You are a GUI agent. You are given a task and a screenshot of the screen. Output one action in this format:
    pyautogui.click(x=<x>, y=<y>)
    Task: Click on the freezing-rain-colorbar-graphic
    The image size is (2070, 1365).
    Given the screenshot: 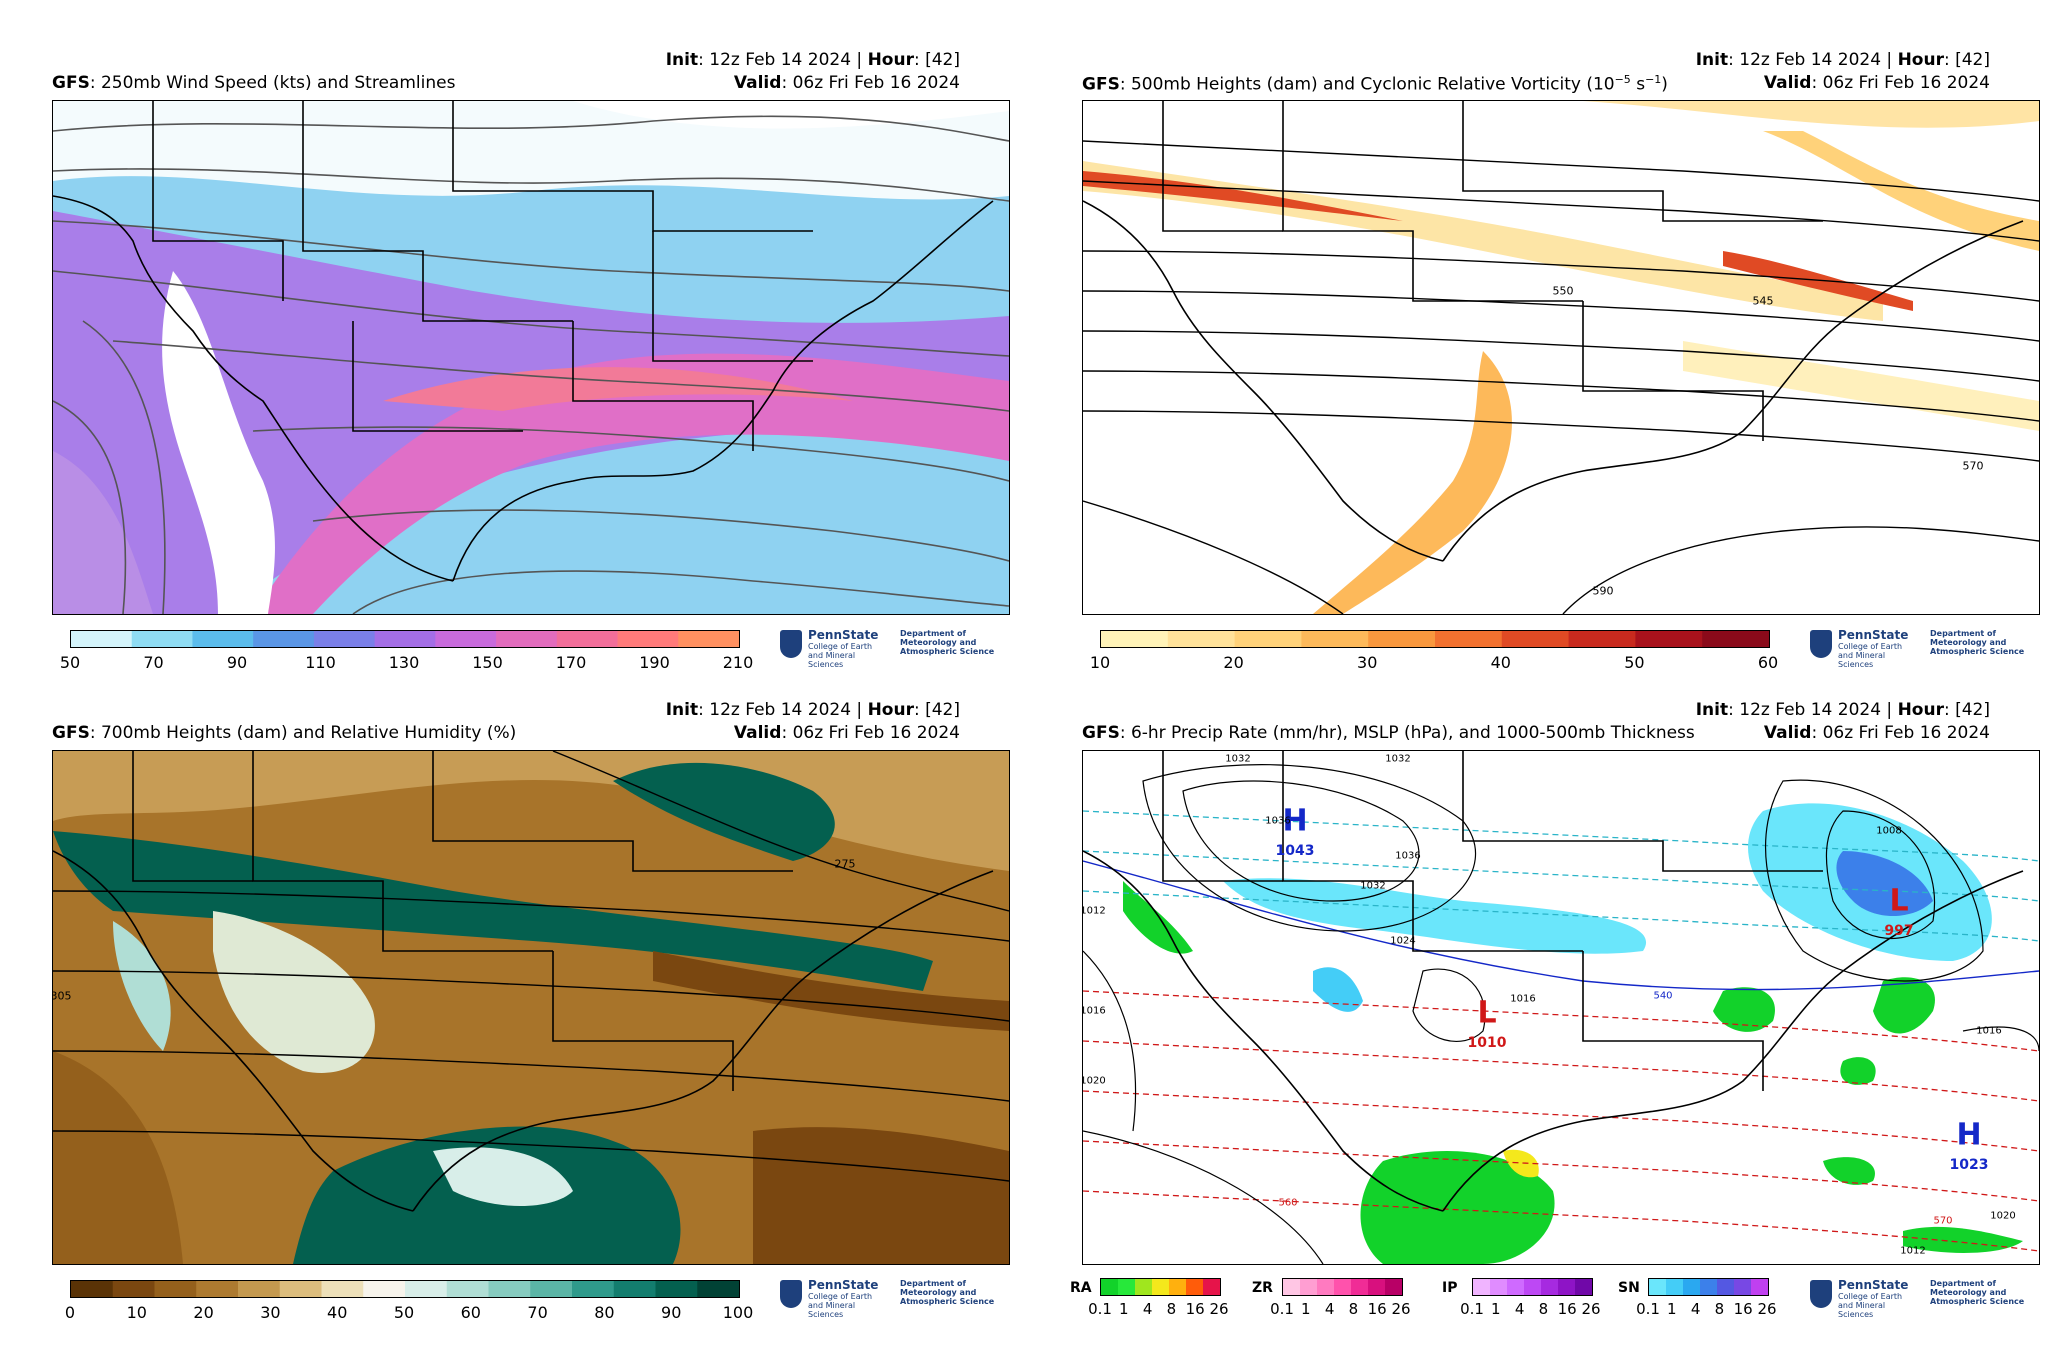 What is the action you would take?
    pyautogui.click(x=1343, y=1287)
    